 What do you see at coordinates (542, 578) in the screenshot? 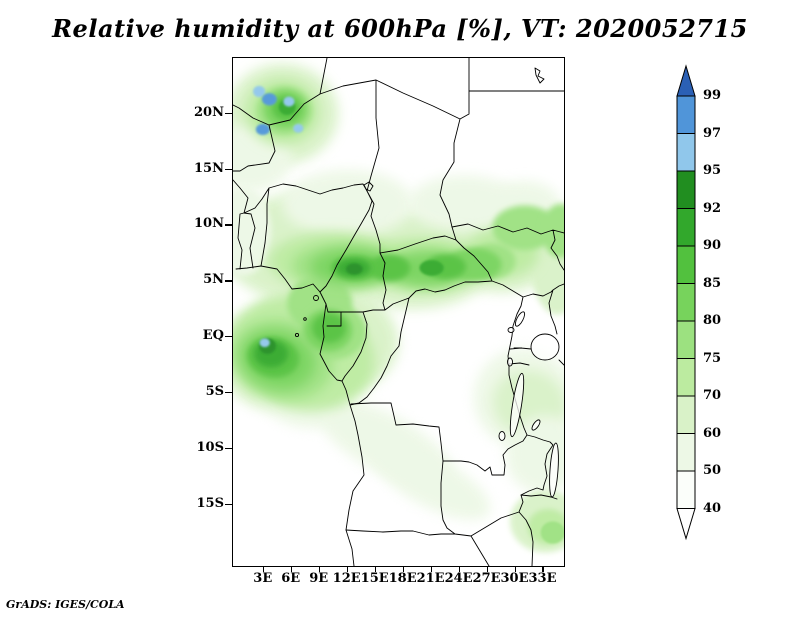
I see `x-tick-label: 33E` at bounding box center [542, 578].